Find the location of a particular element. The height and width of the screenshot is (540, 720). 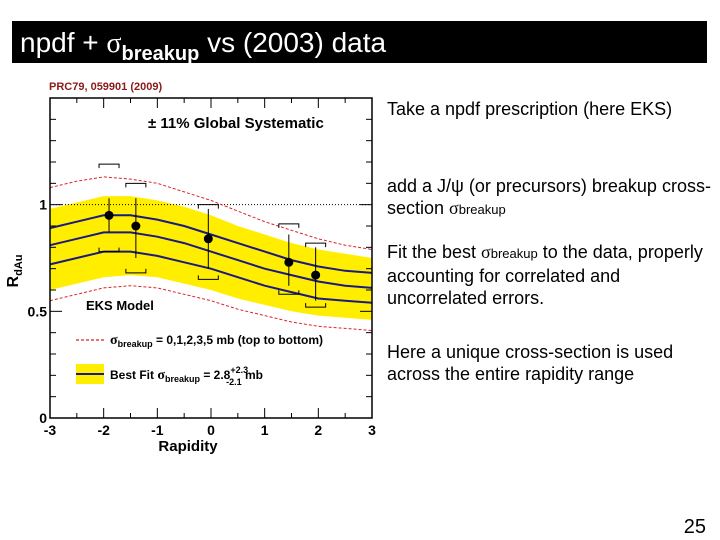

x-tick-label-6: 3 is located at coordinates (372, 430).